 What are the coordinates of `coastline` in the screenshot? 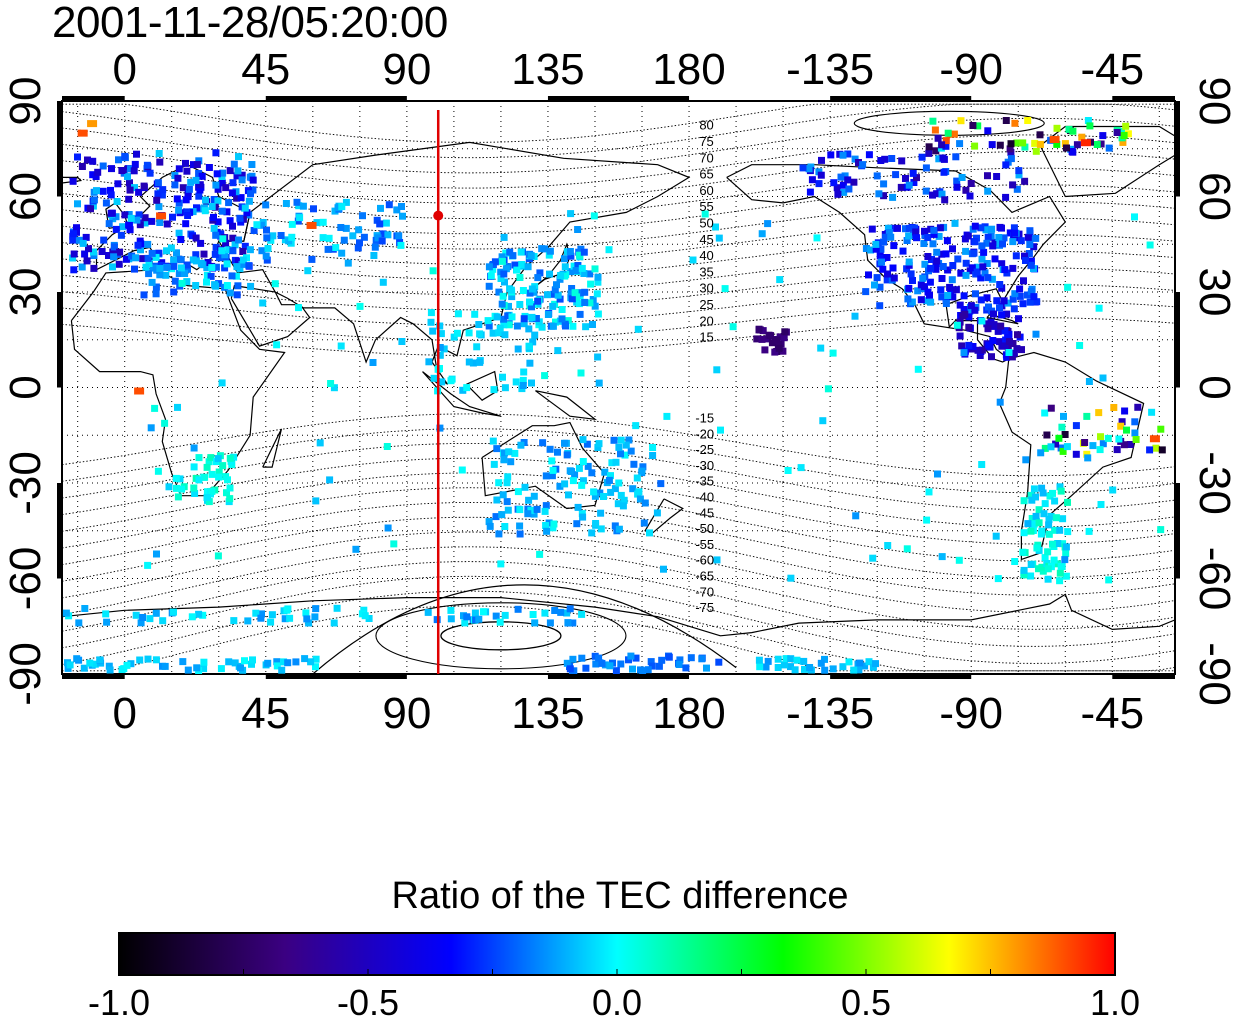 It's located at (618, 615).